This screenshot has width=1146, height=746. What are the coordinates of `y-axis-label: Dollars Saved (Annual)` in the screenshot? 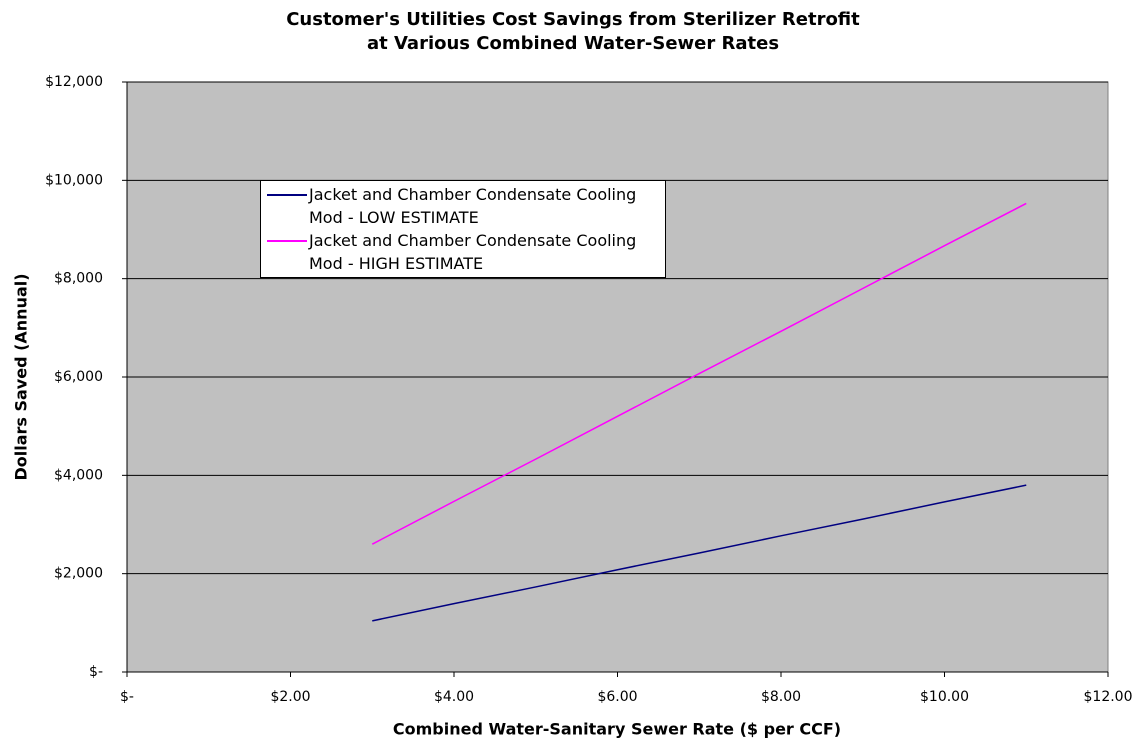 It's located at (21, 376).